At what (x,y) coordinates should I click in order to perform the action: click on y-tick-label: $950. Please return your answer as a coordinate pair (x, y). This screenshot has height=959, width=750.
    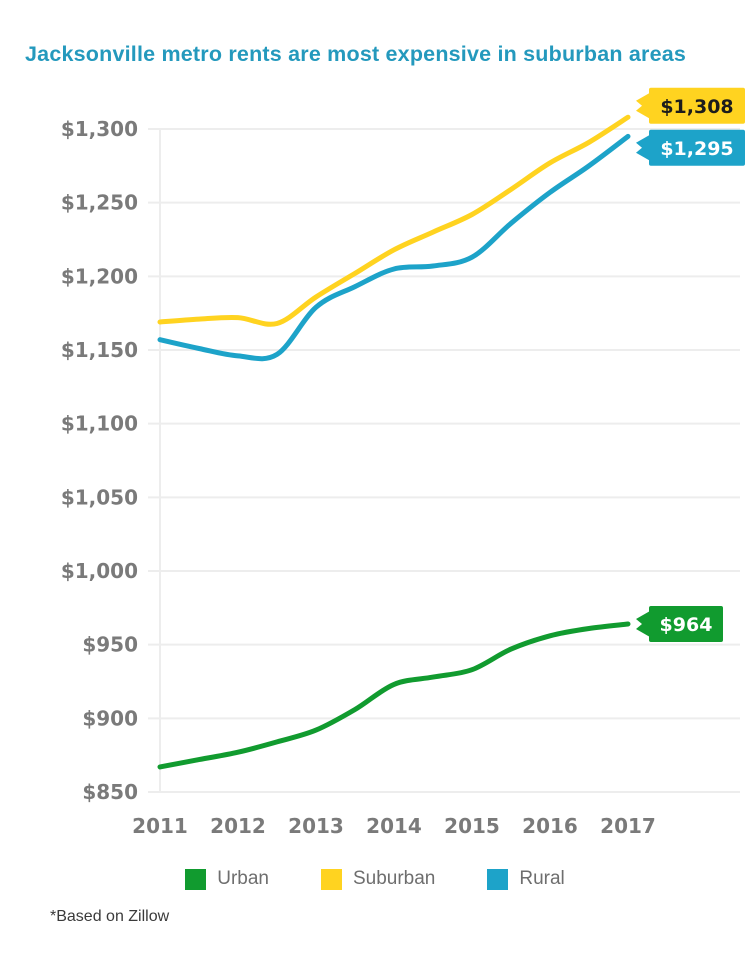
    Looking at the image, I should click on (110, 645).